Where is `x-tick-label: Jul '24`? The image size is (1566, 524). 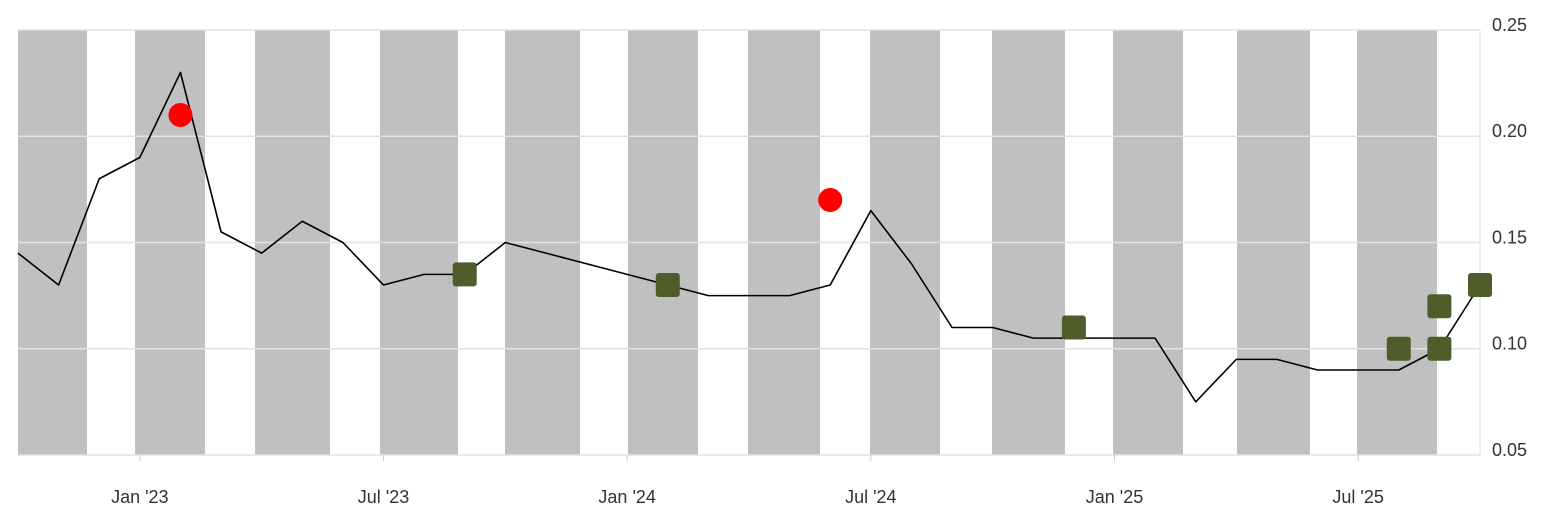 x-tick-label: Jul '24 is located at coordinates (870, 497).